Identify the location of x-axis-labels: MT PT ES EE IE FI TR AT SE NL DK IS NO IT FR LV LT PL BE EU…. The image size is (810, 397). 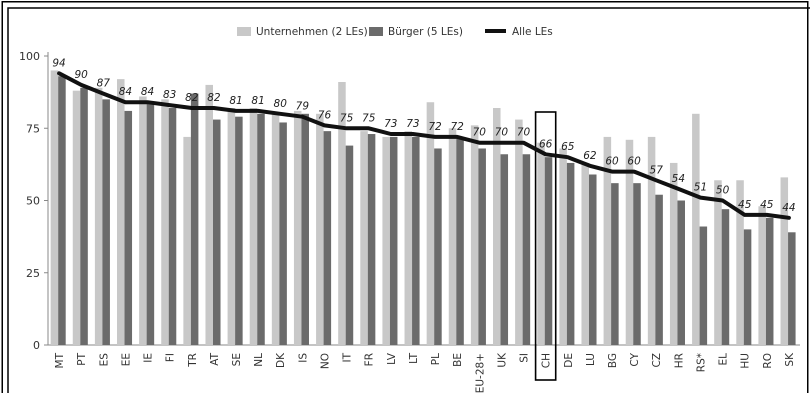
(425, 372).